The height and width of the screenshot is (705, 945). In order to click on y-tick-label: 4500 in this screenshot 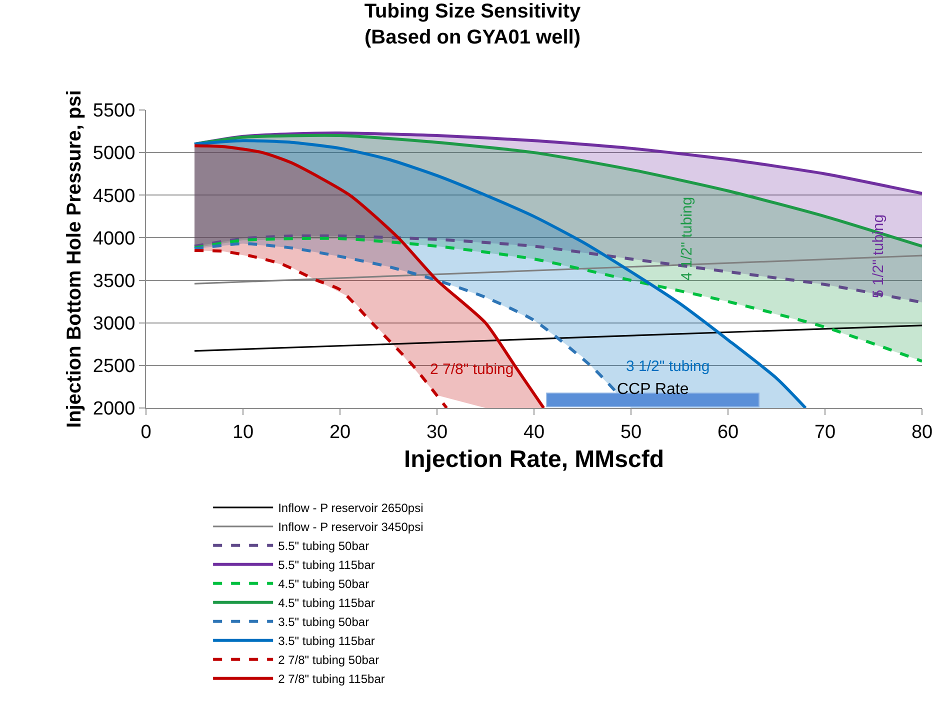, I will do `click(114, 196)`.